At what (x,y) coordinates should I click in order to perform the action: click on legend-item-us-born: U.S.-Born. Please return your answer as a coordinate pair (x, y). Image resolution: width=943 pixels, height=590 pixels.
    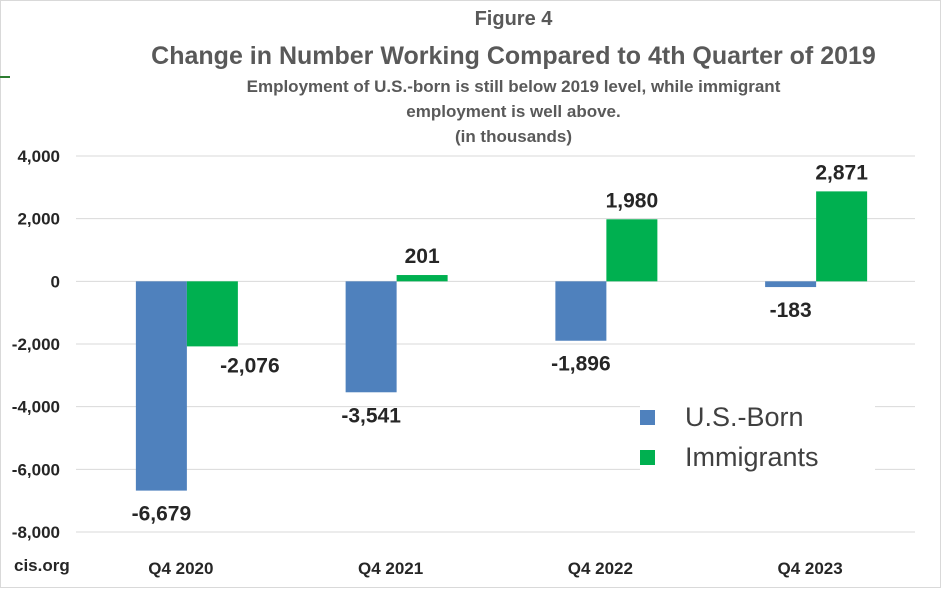
    Looking at the image, I should click on (722, 417).